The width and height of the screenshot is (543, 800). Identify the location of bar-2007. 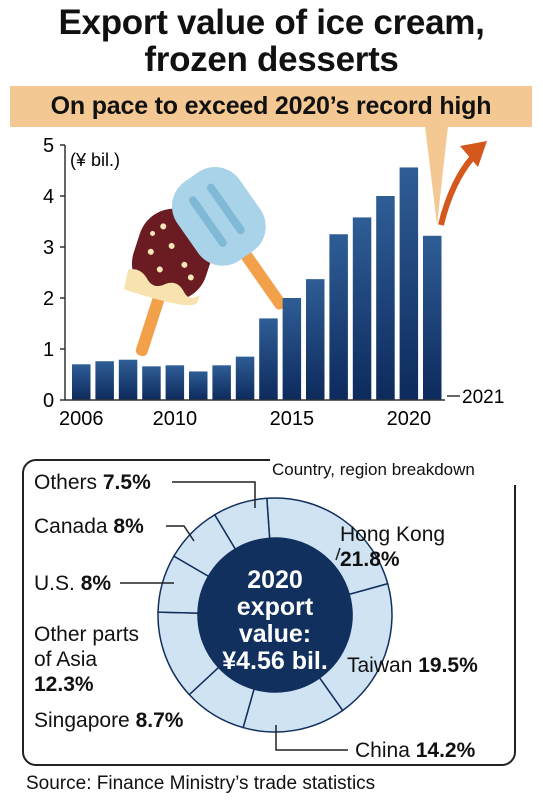
(104, 380).